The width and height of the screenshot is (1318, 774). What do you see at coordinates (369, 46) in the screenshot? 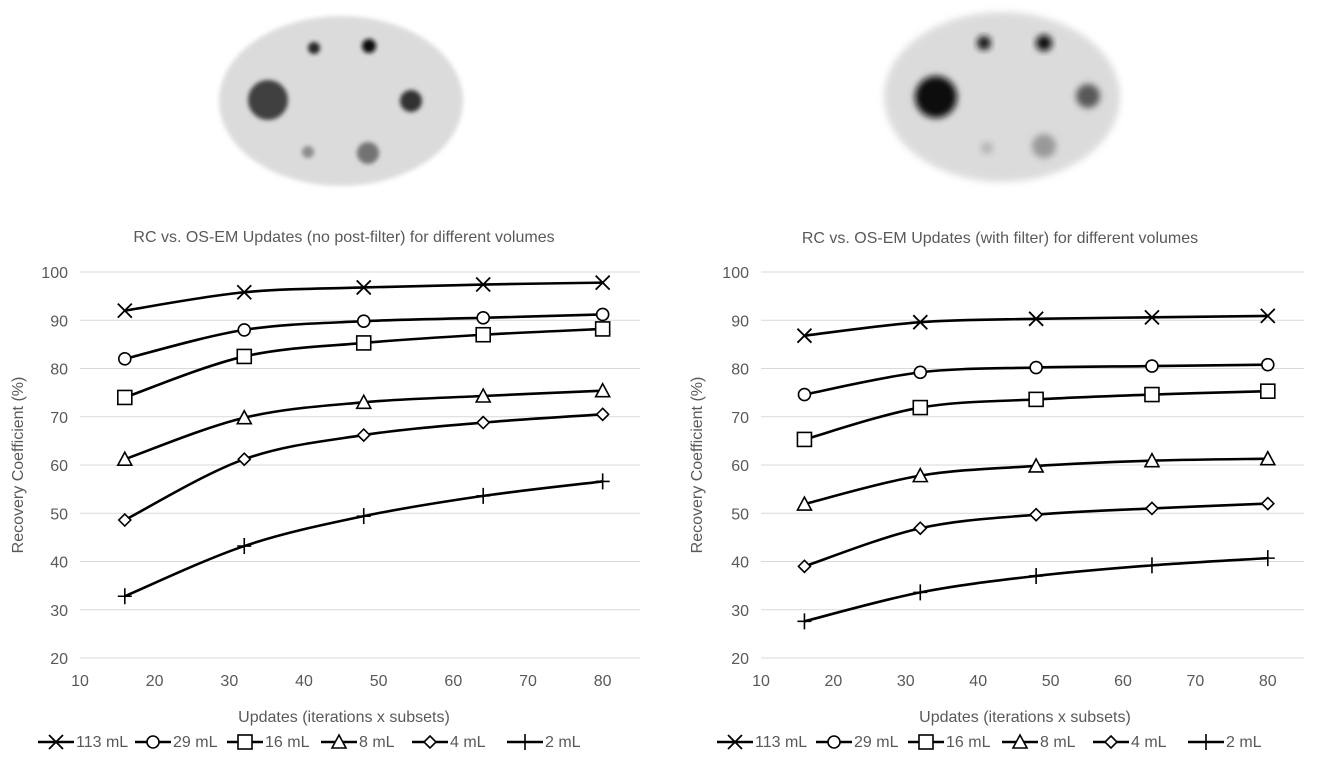
I see `sphere-16-ml` at bounding box center [369, 46].